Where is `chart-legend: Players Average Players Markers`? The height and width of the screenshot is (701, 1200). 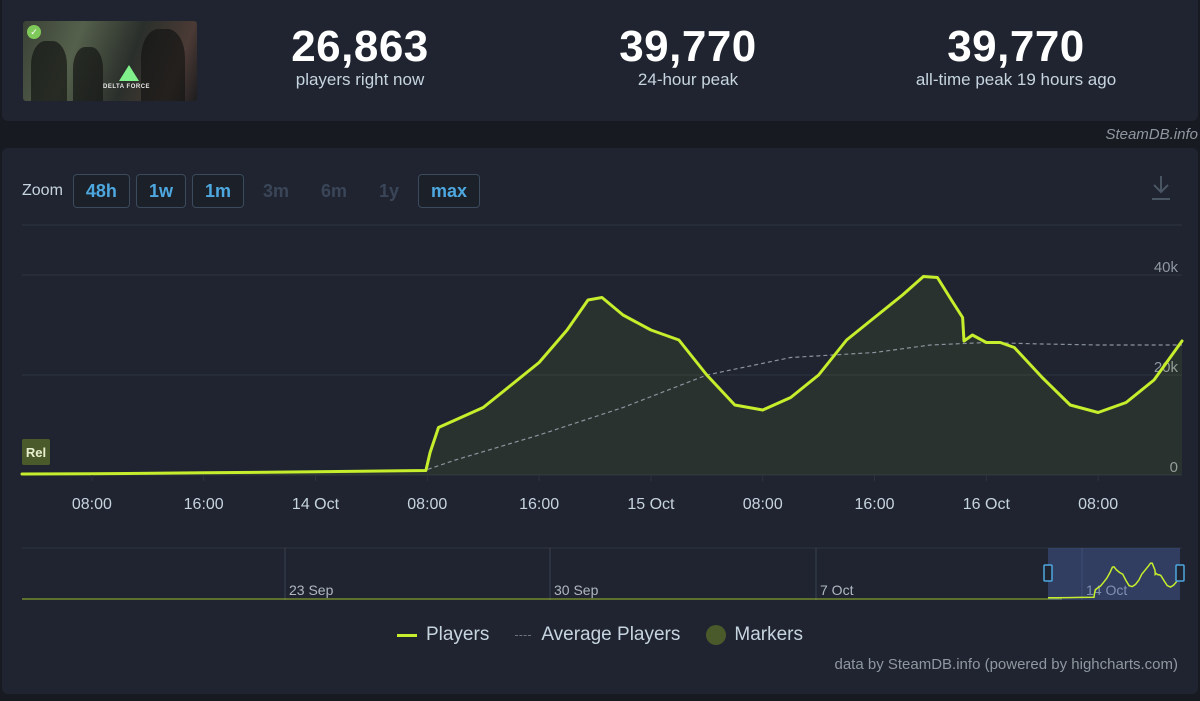 chart-legend: Players Average Players Markers is located at coordinates (600, 635).